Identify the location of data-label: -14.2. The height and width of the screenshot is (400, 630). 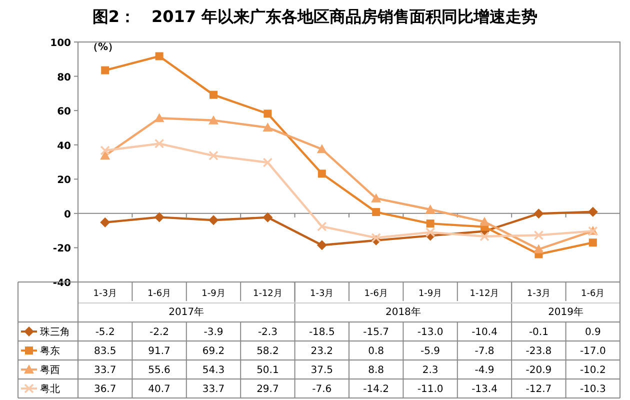
(376, 389).